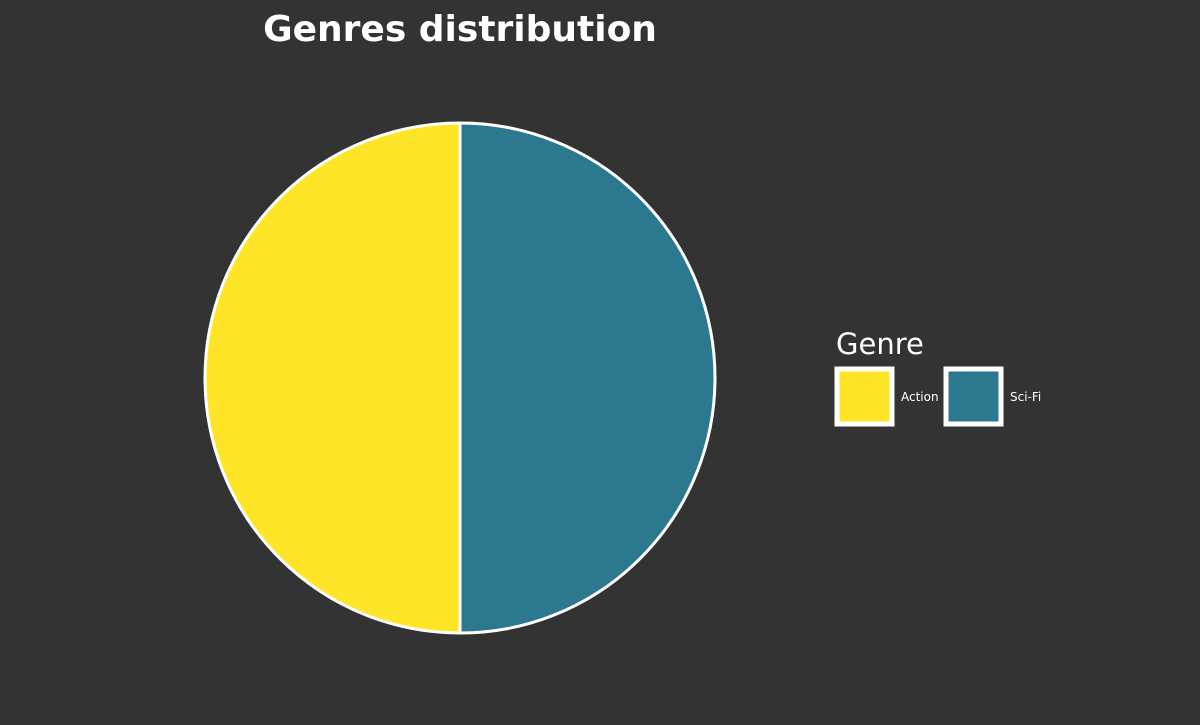  Describe the element at coordinates (880, 344) in the screenshot. I see `legend-title: Genre` at that location.